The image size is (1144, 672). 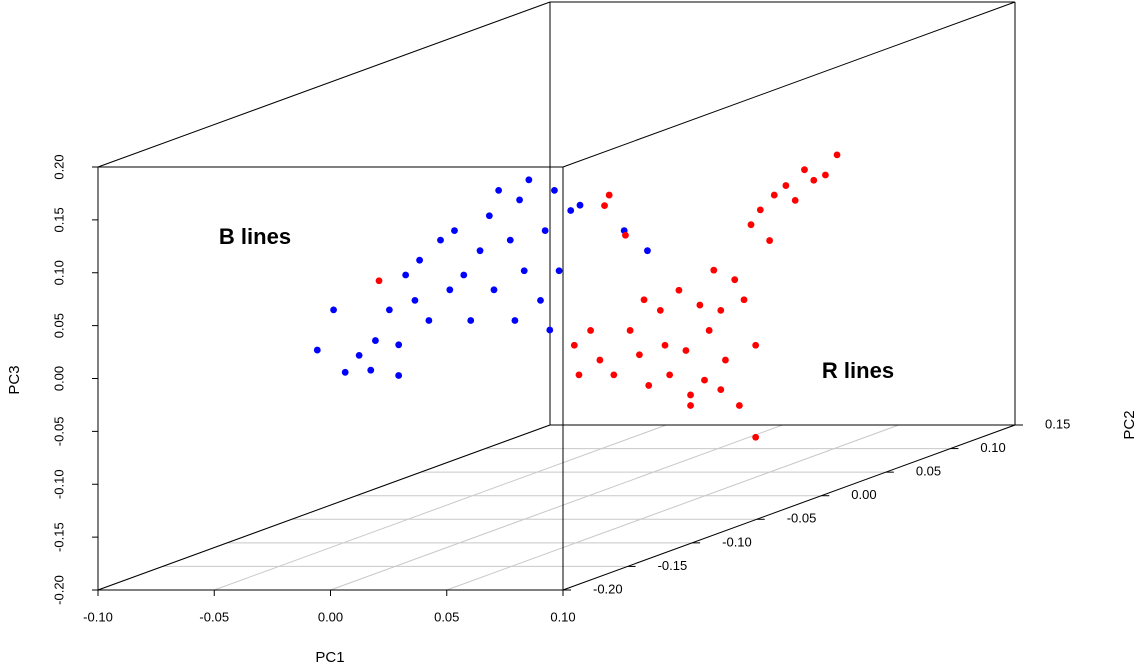 What do you see at coordinates (58, 378) in the screenshot?
I see `z-tick-label: 0.00` at bounding box center [58, 378].